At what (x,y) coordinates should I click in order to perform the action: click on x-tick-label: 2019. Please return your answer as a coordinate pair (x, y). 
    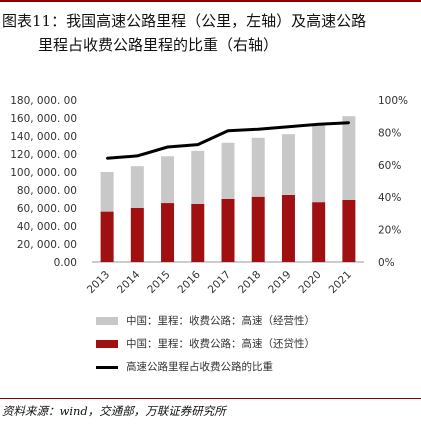
    Looking at the image, I should click on (279, 282).